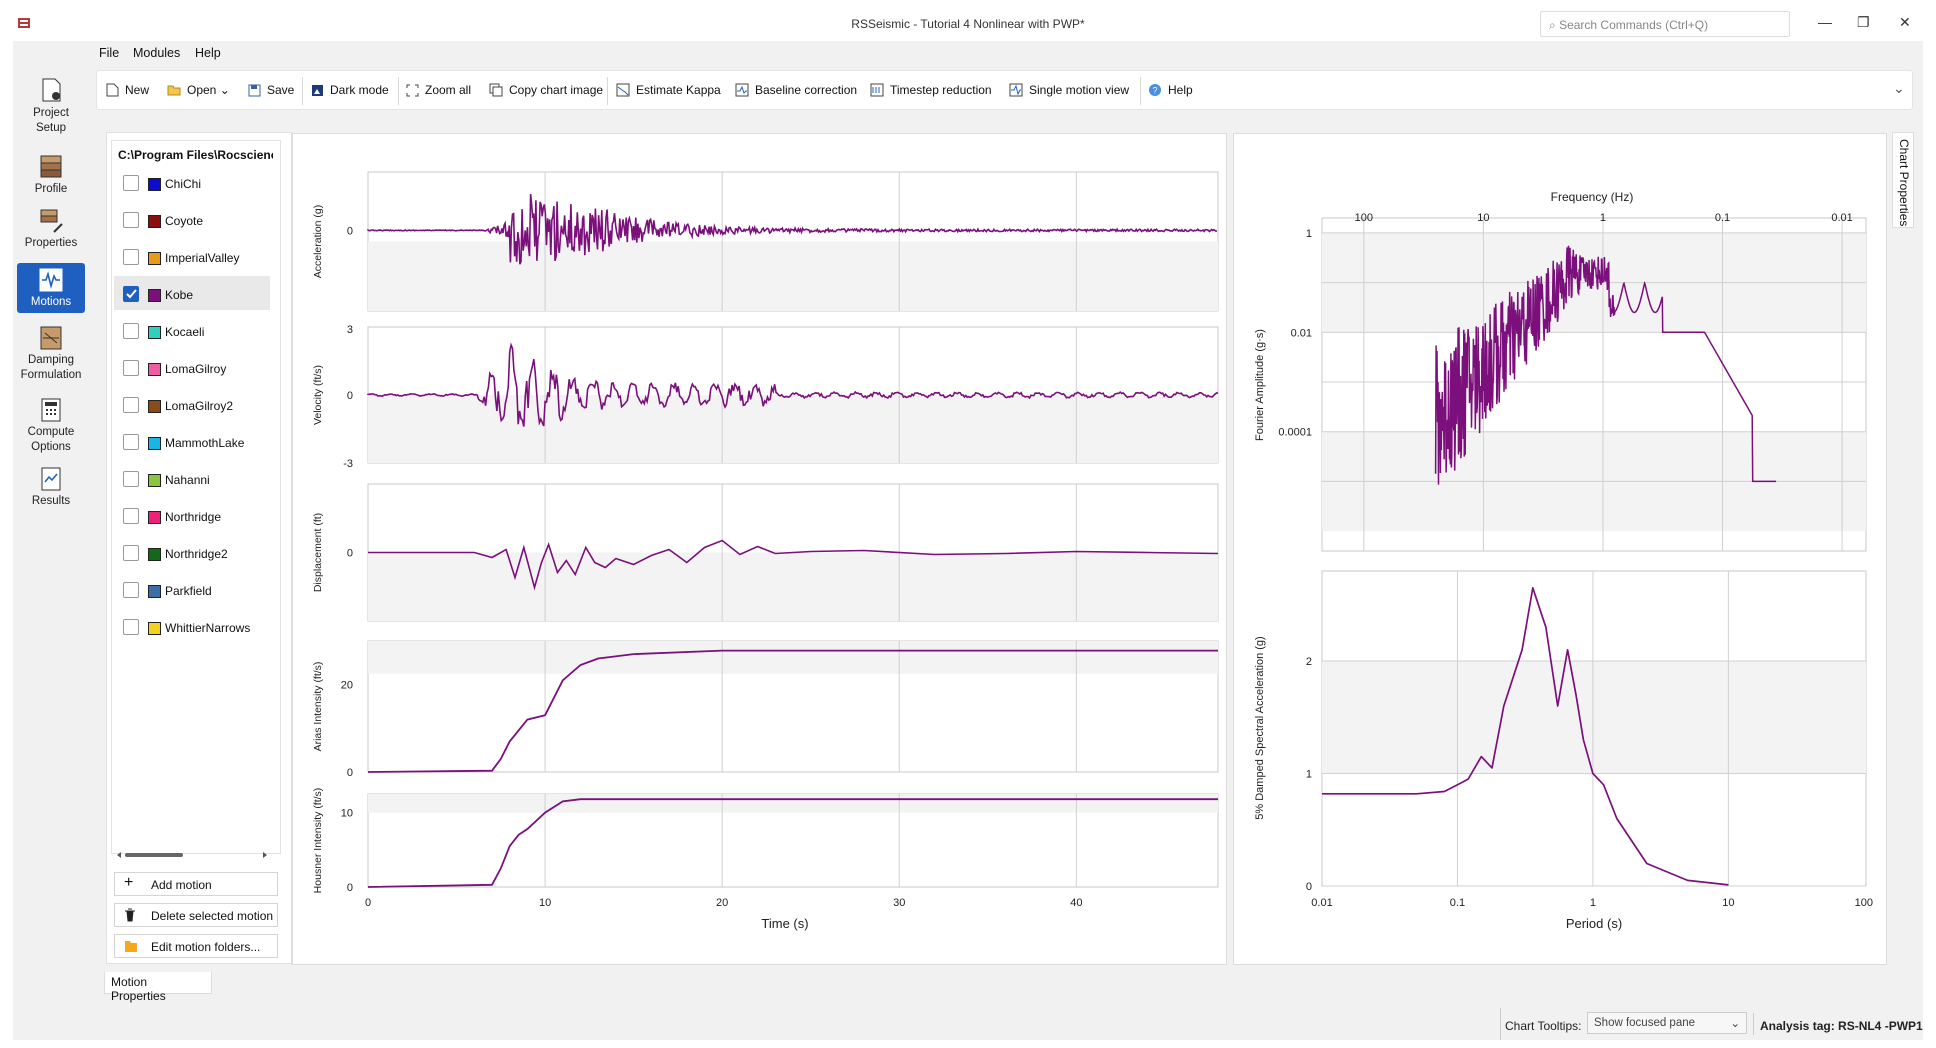 The width and height of the screenshot is (1936, 1048). What do you see at coordinates (1140, 91) in the screenshot?
I see `toolbar-separator` at bounding box center [1140, 91].